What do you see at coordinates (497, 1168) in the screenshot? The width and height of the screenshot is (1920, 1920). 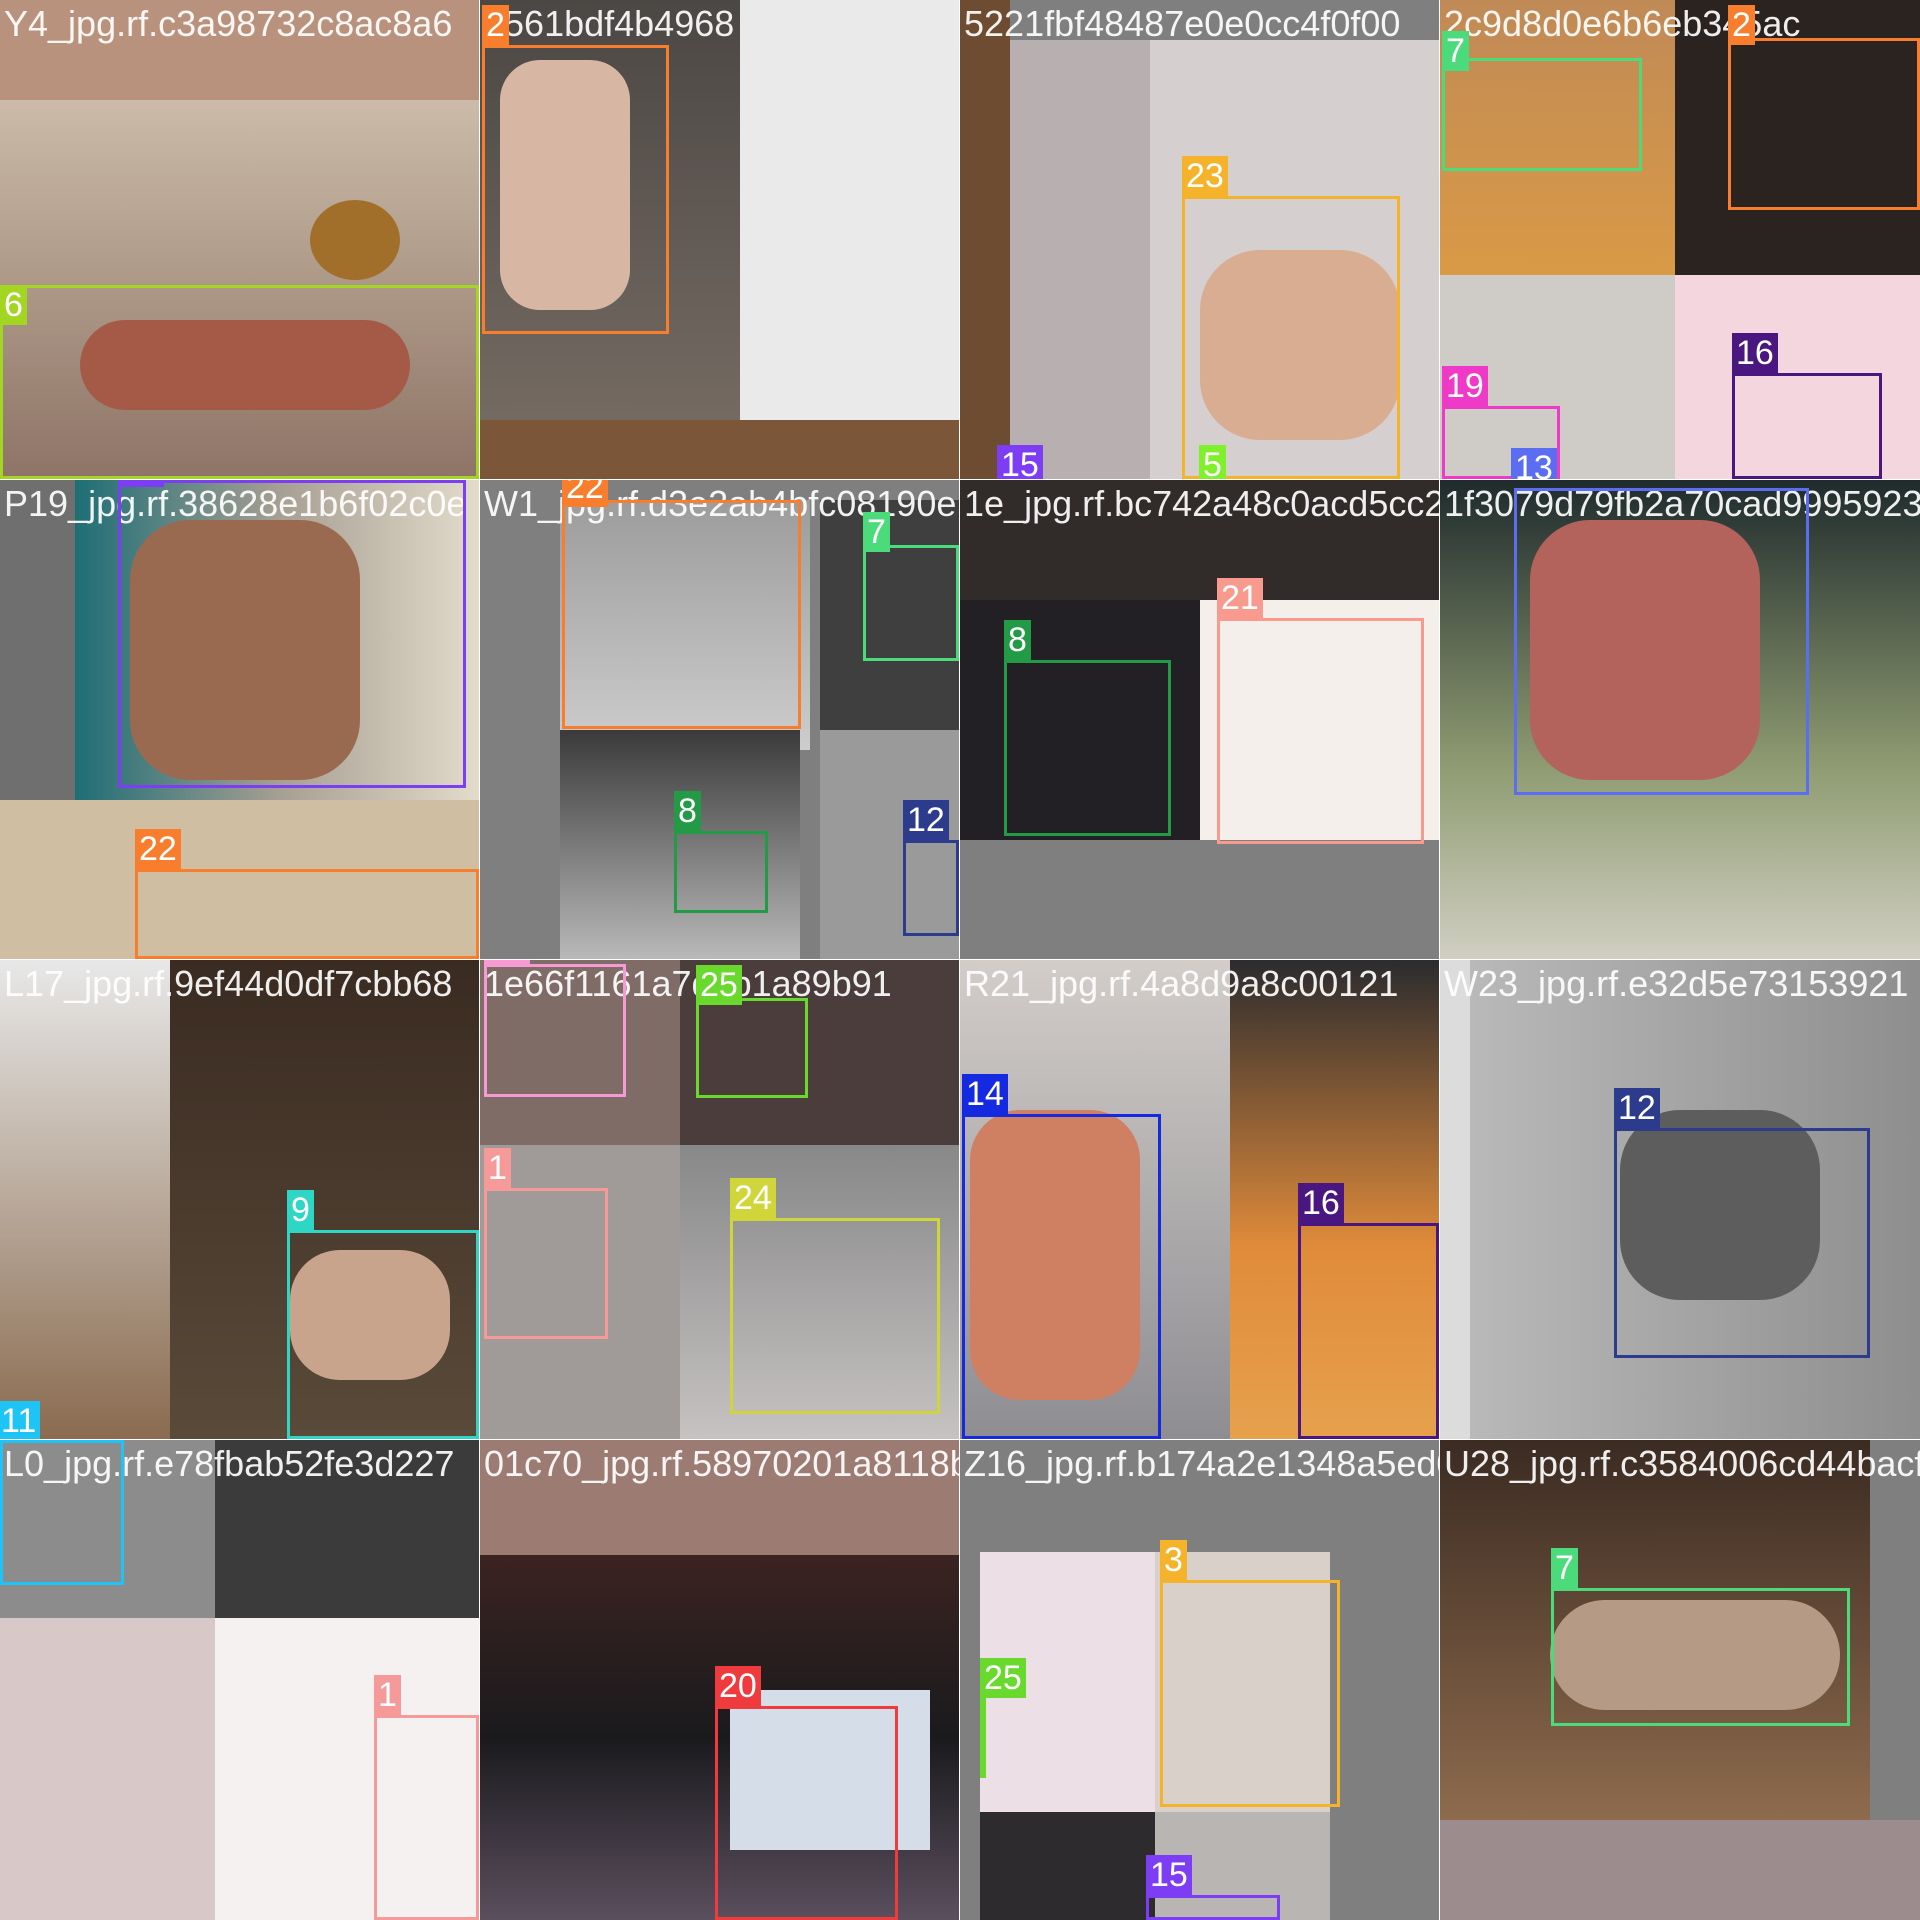 I see `class-label: 1` at bounding box center [497, 1168].